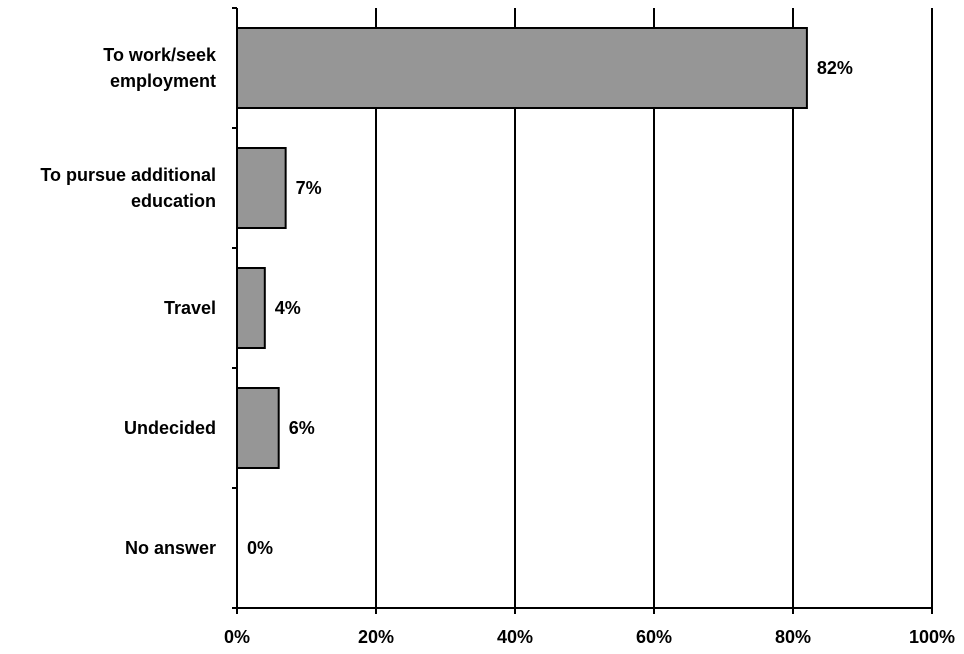 This screenshot has height=654, width=964. I want to click on category-label-line: To work/seek, so click(160, 55).